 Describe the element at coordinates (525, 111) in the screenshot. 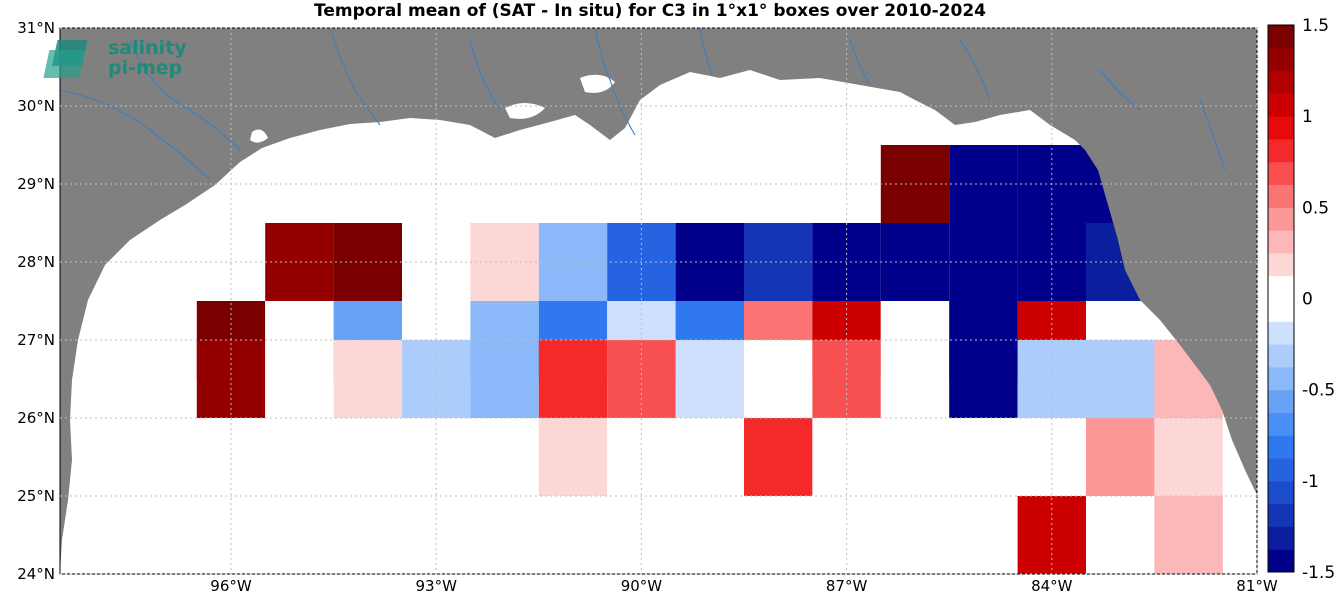

I see `pontchartrain-lake` at that location.